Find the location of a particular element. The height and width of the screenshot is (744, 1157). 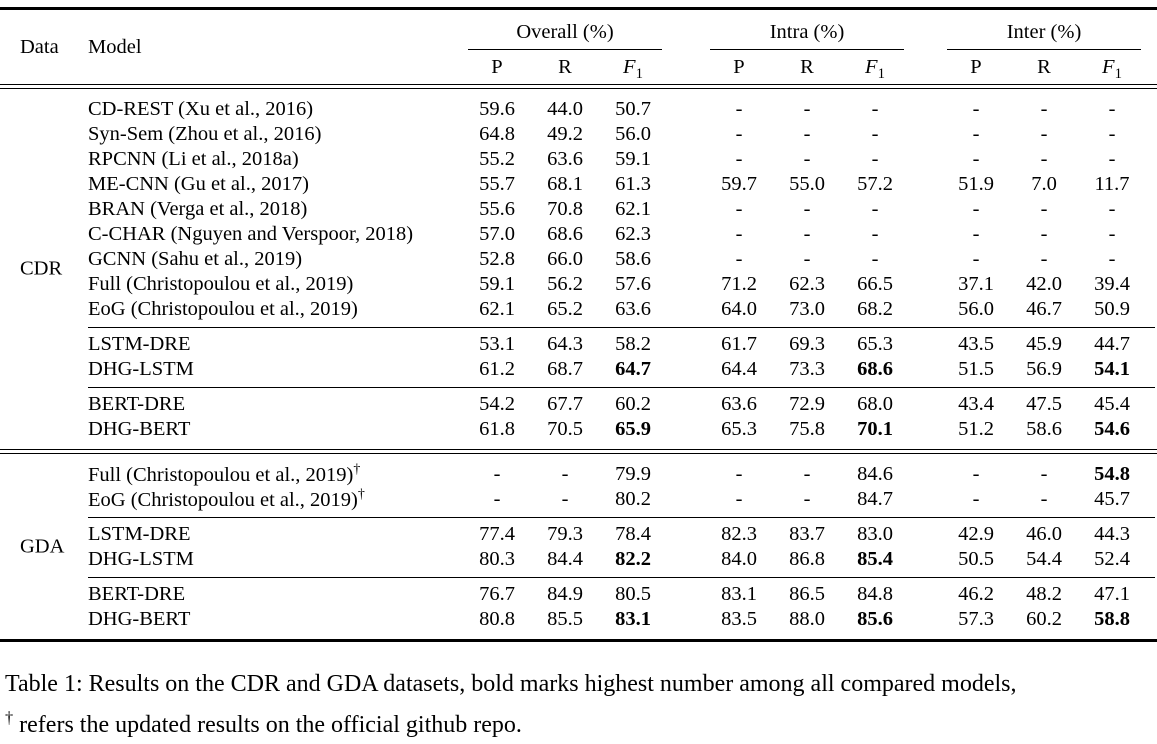

col-header-intra-r: R is located at coordinates (807, 67).